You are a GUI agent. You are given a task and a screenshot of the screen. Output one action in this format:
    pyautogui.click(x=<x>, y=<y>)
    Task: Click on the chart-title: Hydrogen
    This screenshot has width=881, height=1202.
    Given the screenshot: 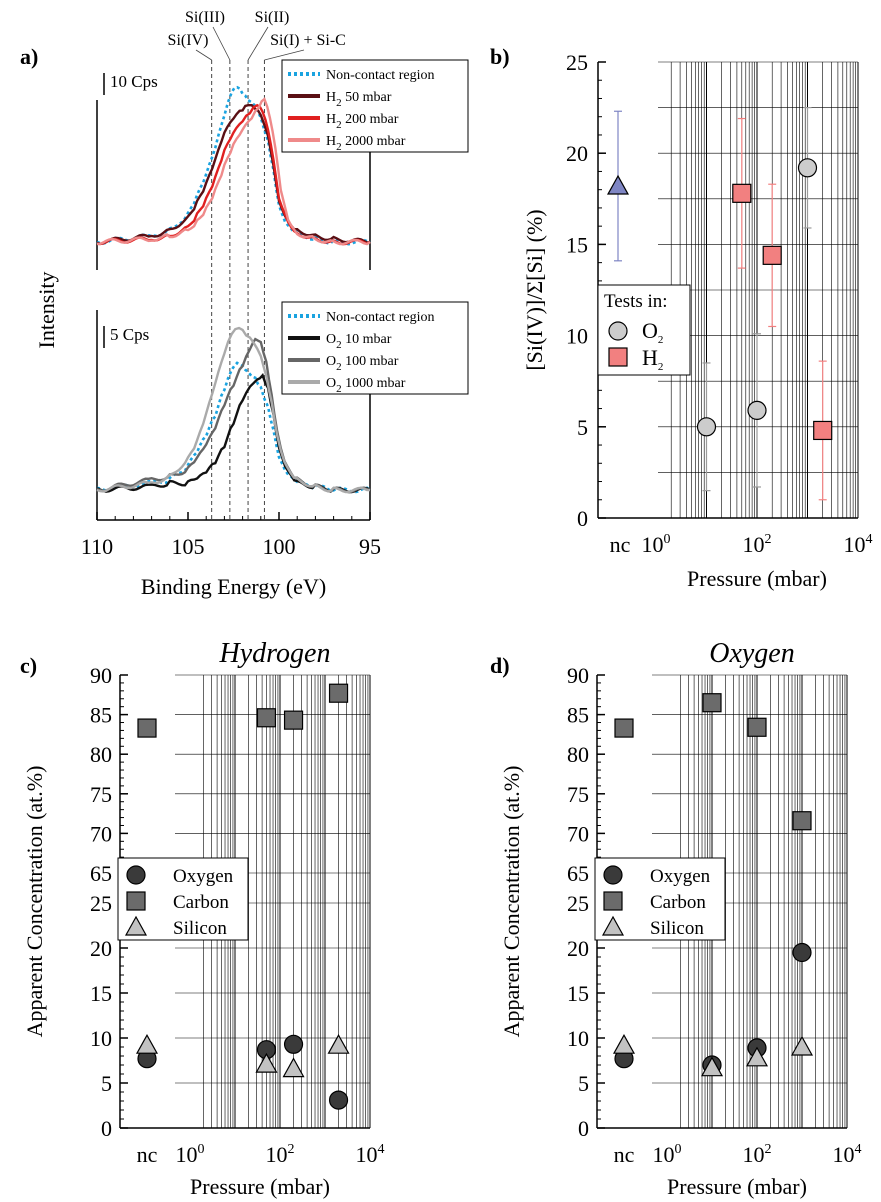 What is the action you would take?
    pyautogui.click(x=275, y=653)
    